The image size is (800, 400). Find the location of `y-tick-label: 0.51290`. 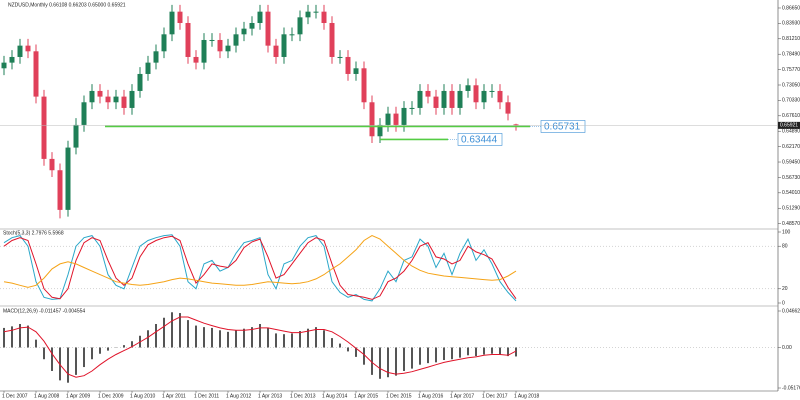

y-tick-label: 0.51290 is located at coordinates (791, 209).